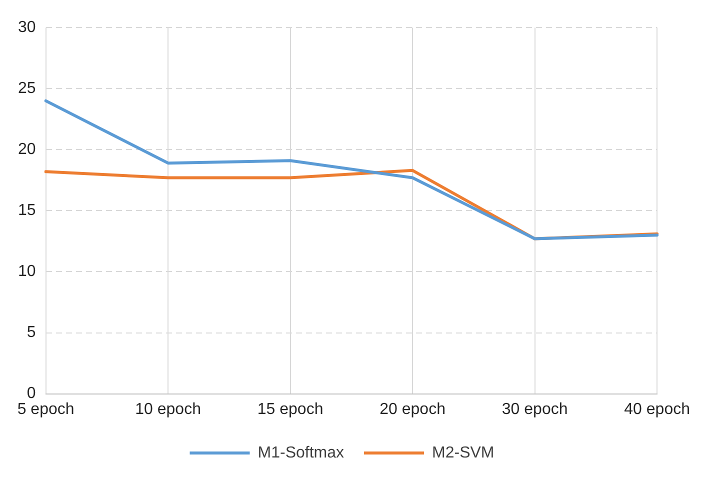 The width and height of the screenshot is (704, 479). I want to click on y-tick-label: 25, so click(27, 89).